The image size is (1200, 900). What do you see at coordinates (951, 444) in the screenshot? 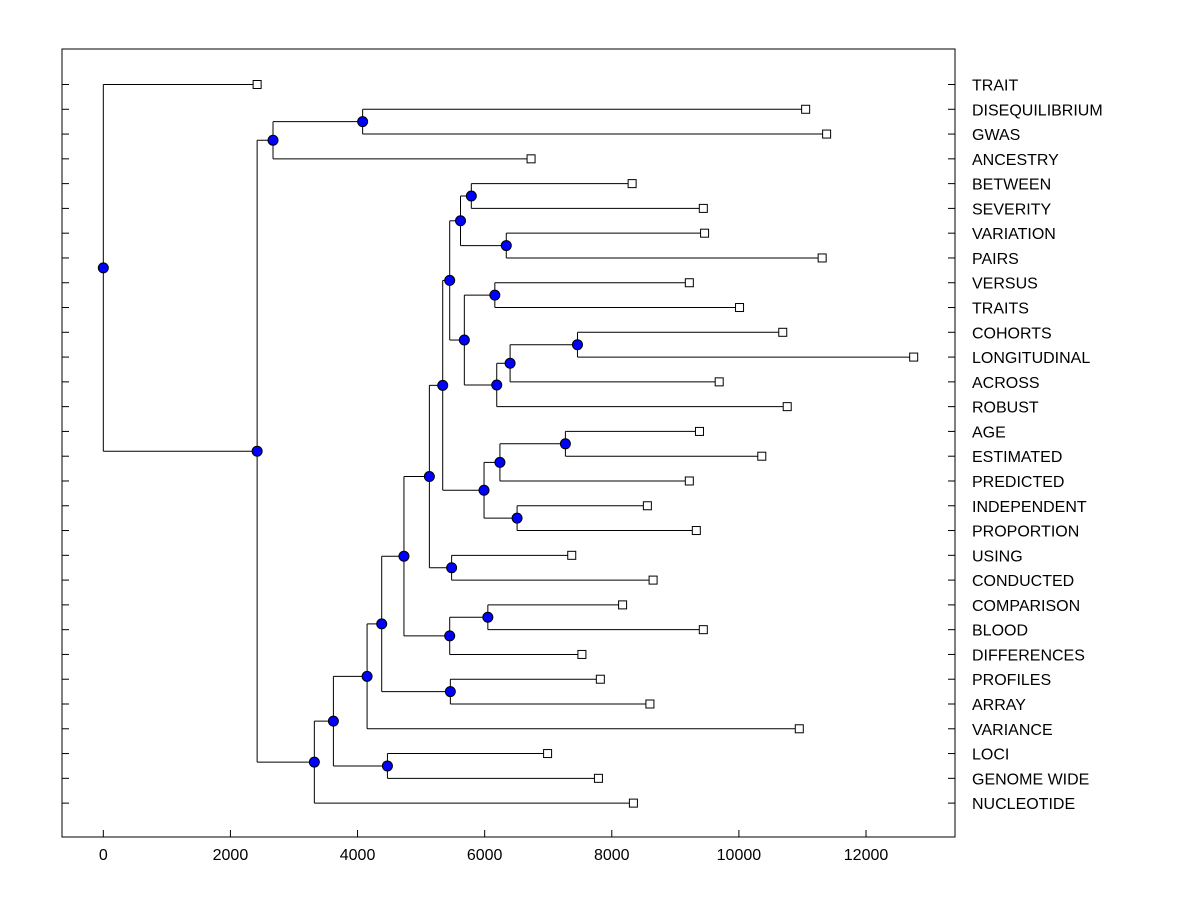
I see `right-tick-marks` at bounding box center [951, 444].